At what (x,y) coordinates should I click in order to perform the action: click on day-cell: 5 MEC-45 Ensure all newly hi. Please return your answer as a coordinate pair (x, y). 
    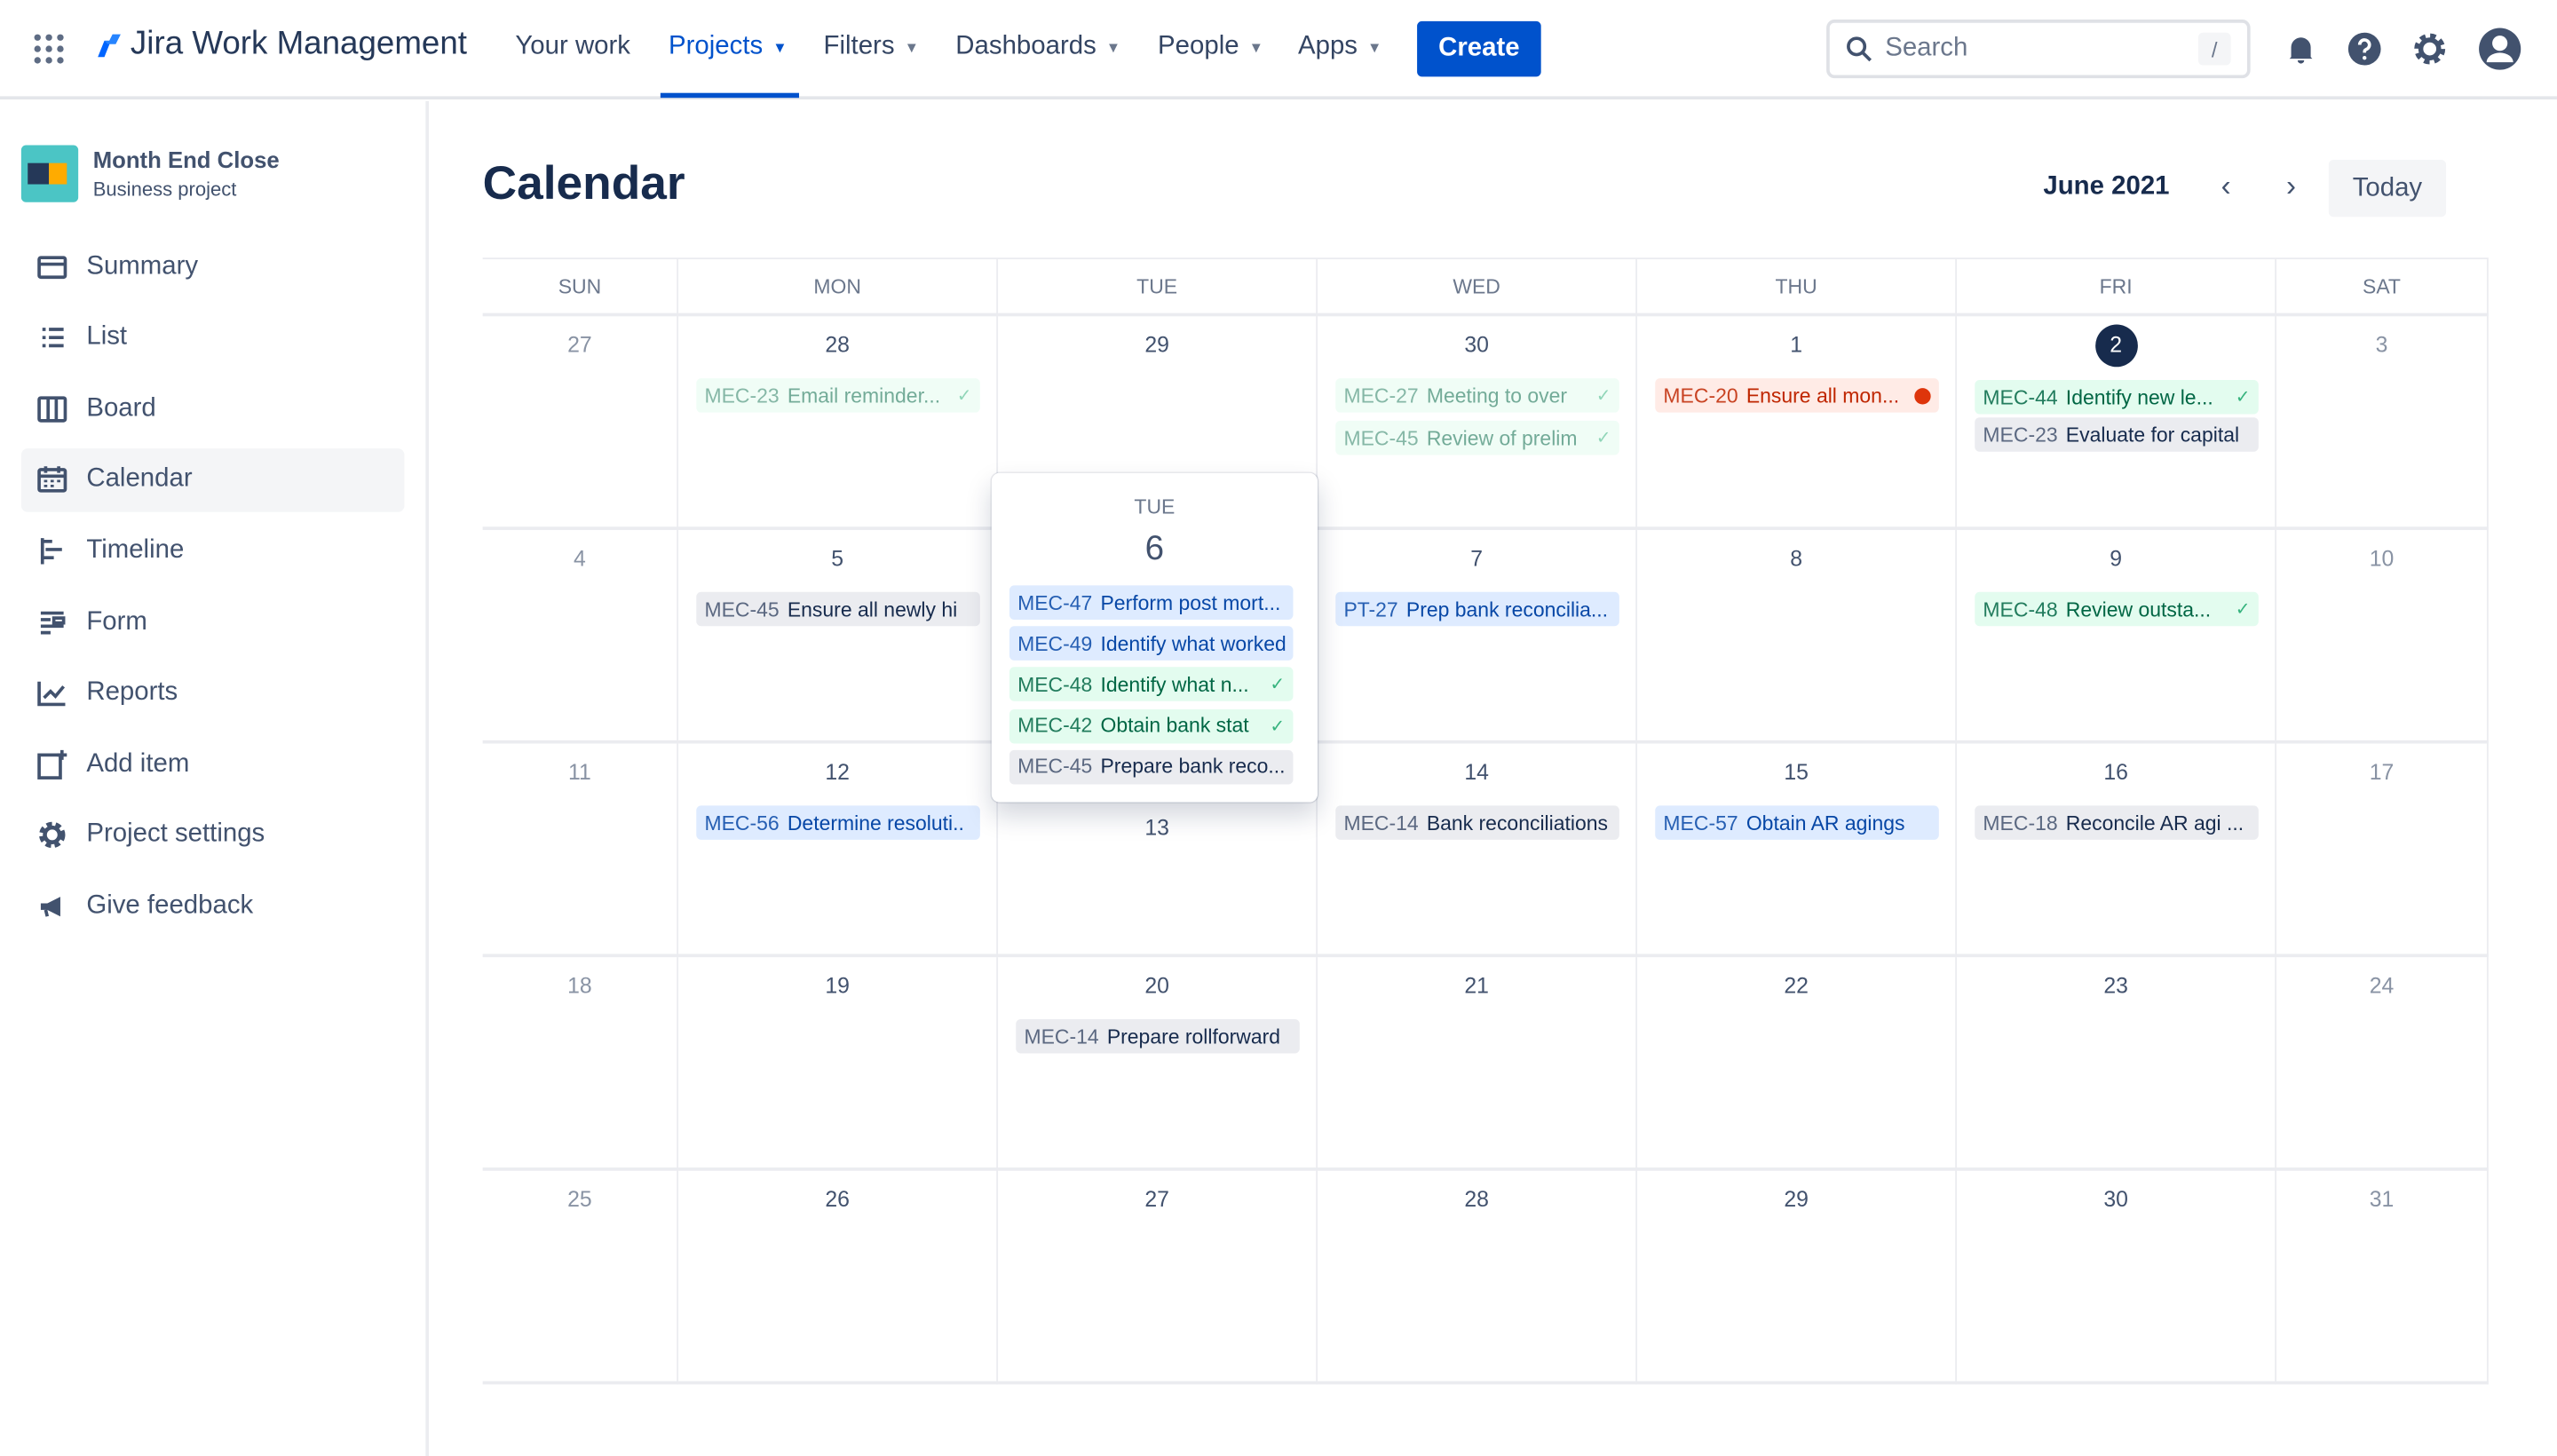
    Looking at the image, I should click on (838, 636).